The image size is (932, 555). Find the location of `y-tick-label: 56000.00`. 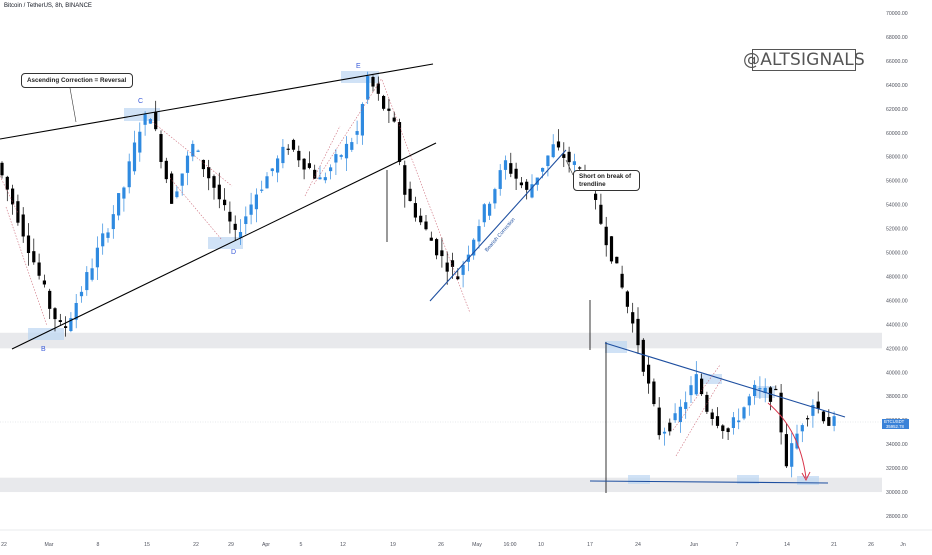

y-tick-label: 56000.00 is located at coordinates (897, 182).